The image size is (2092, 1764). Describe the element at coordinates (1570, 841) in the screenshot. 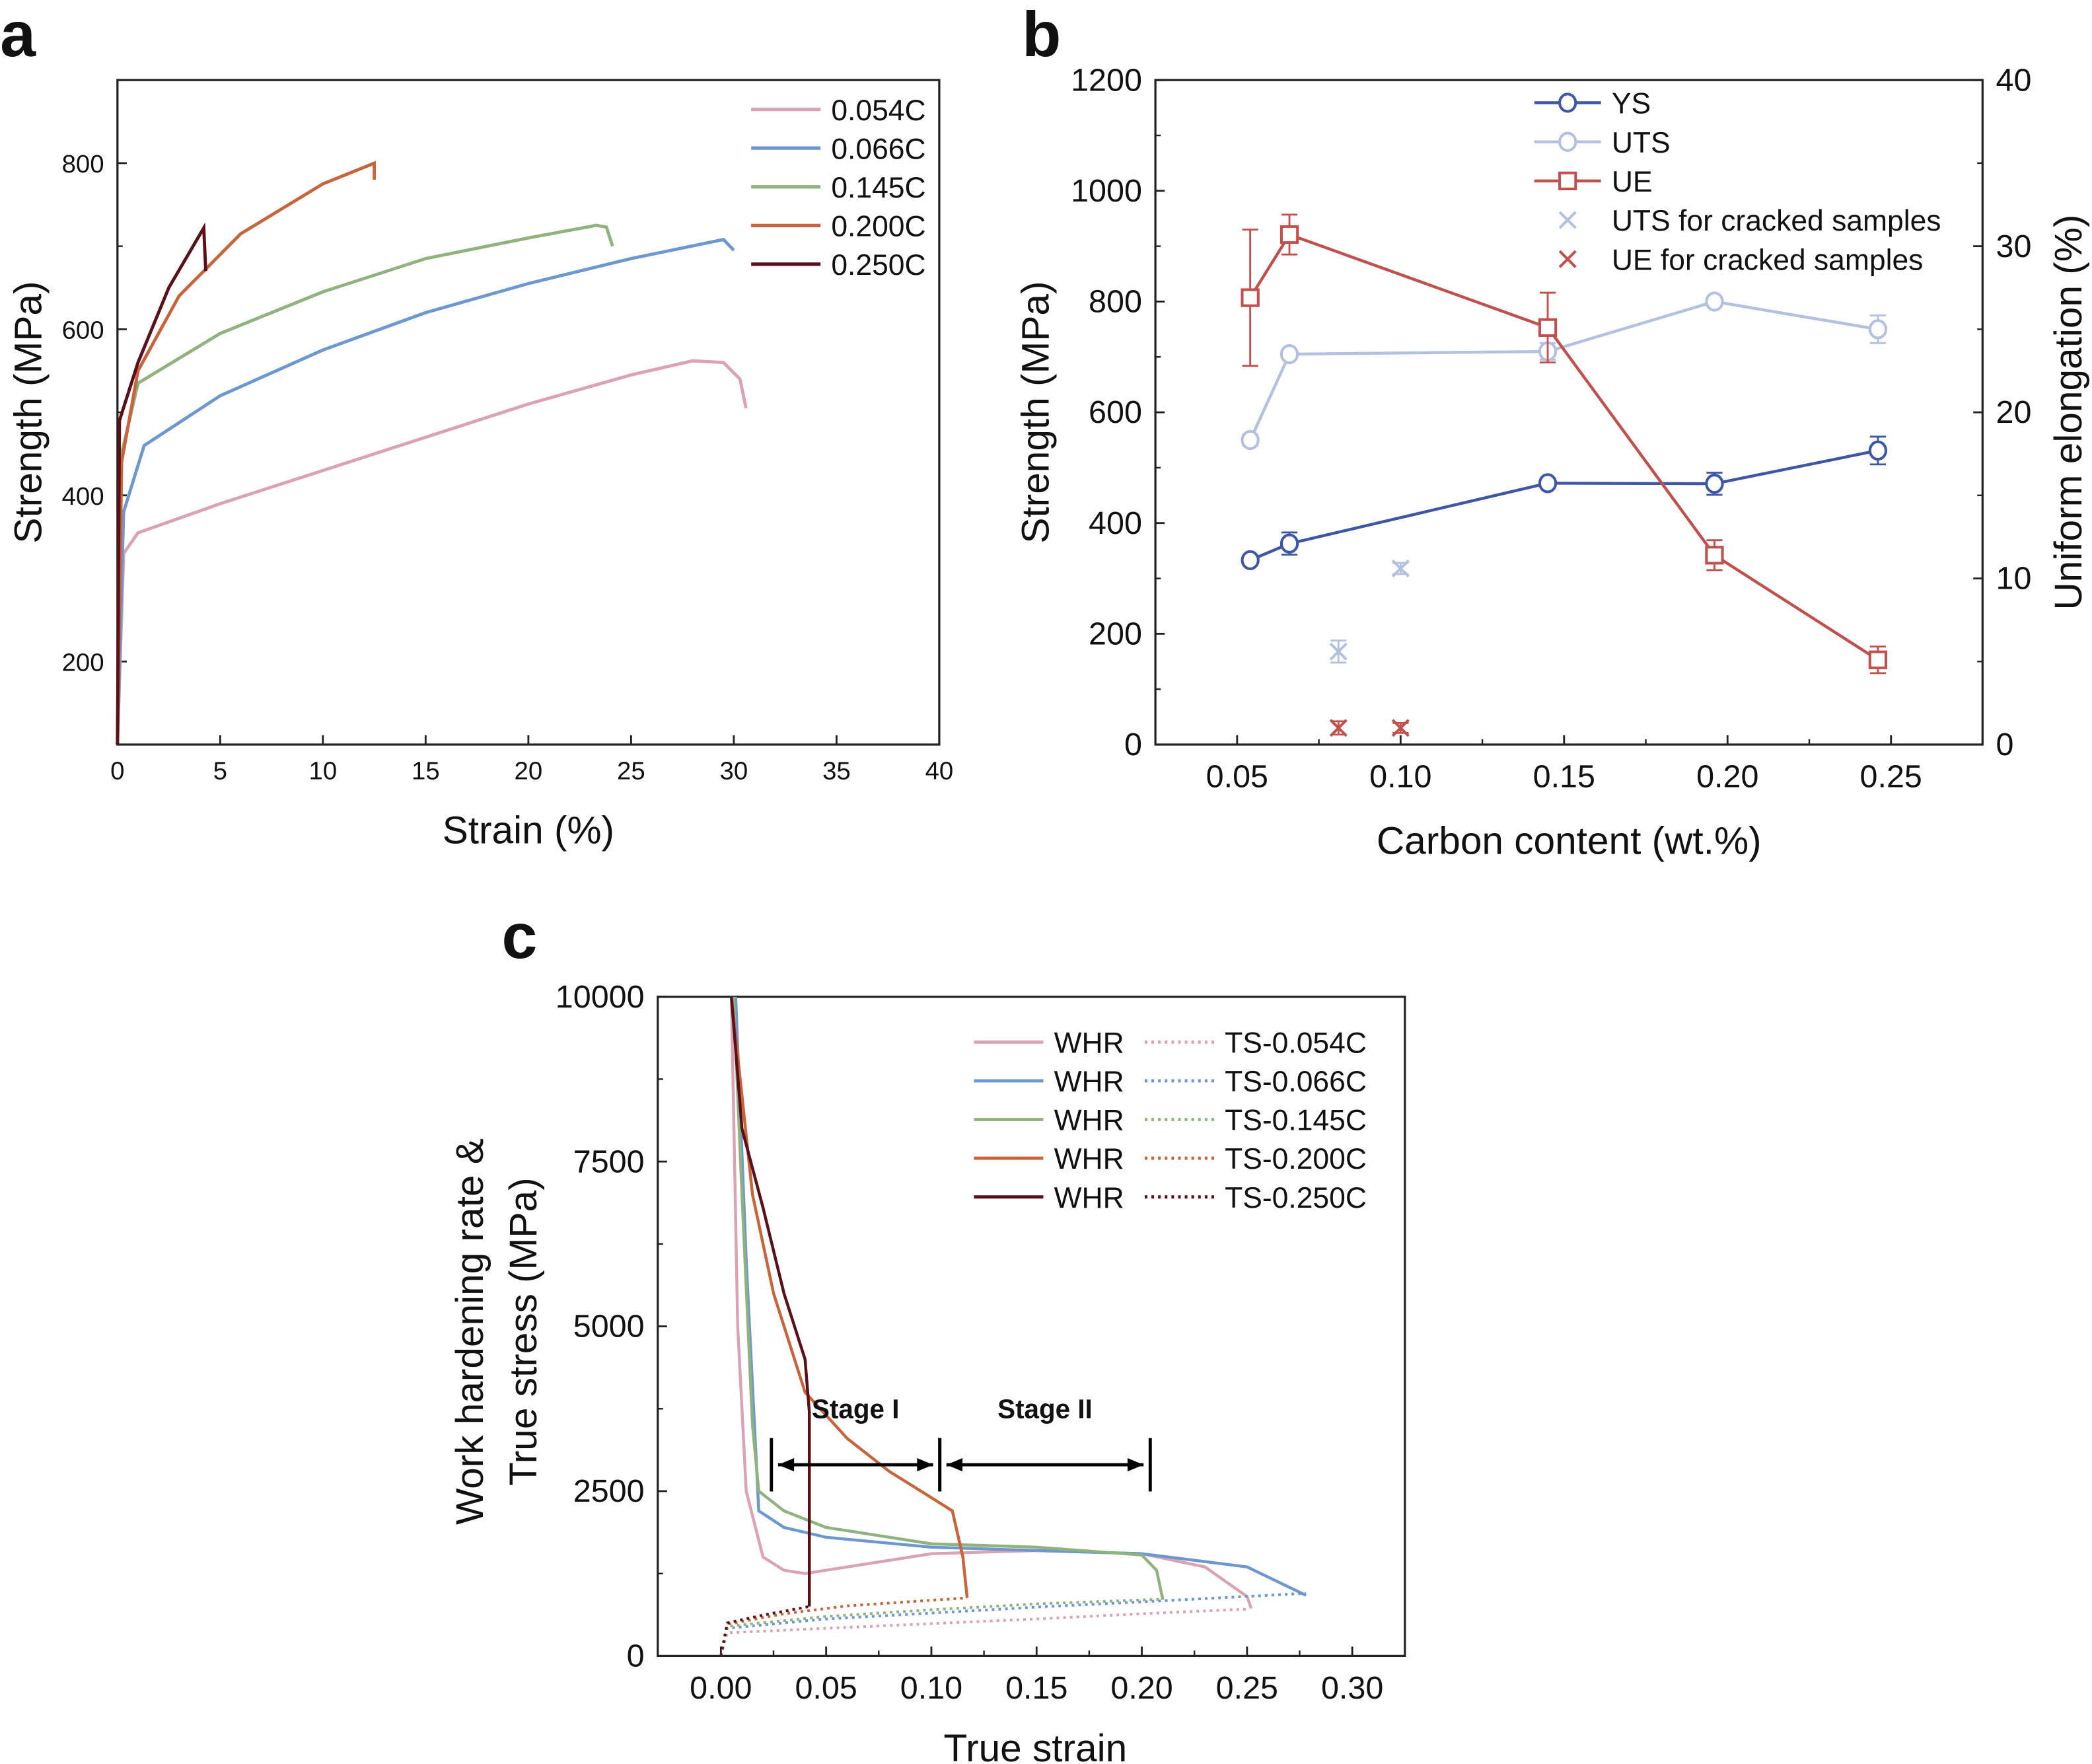

I see `x-axis-label: Carbon content (wt.%)` at that location.